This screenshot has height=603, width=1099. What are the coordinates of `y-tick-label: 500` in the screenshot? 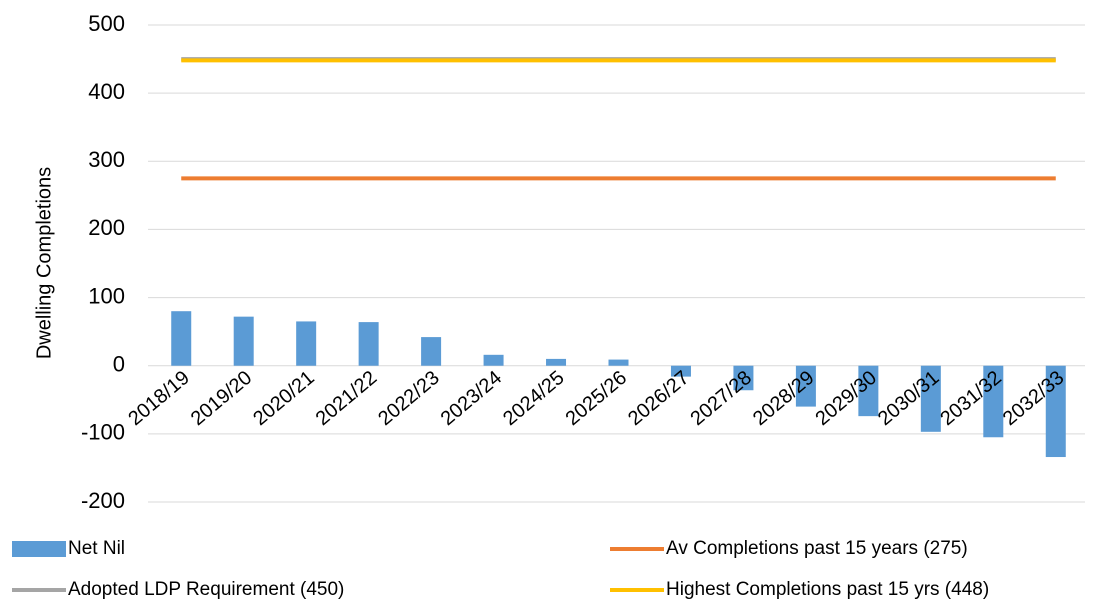 It's located at (106, 23).